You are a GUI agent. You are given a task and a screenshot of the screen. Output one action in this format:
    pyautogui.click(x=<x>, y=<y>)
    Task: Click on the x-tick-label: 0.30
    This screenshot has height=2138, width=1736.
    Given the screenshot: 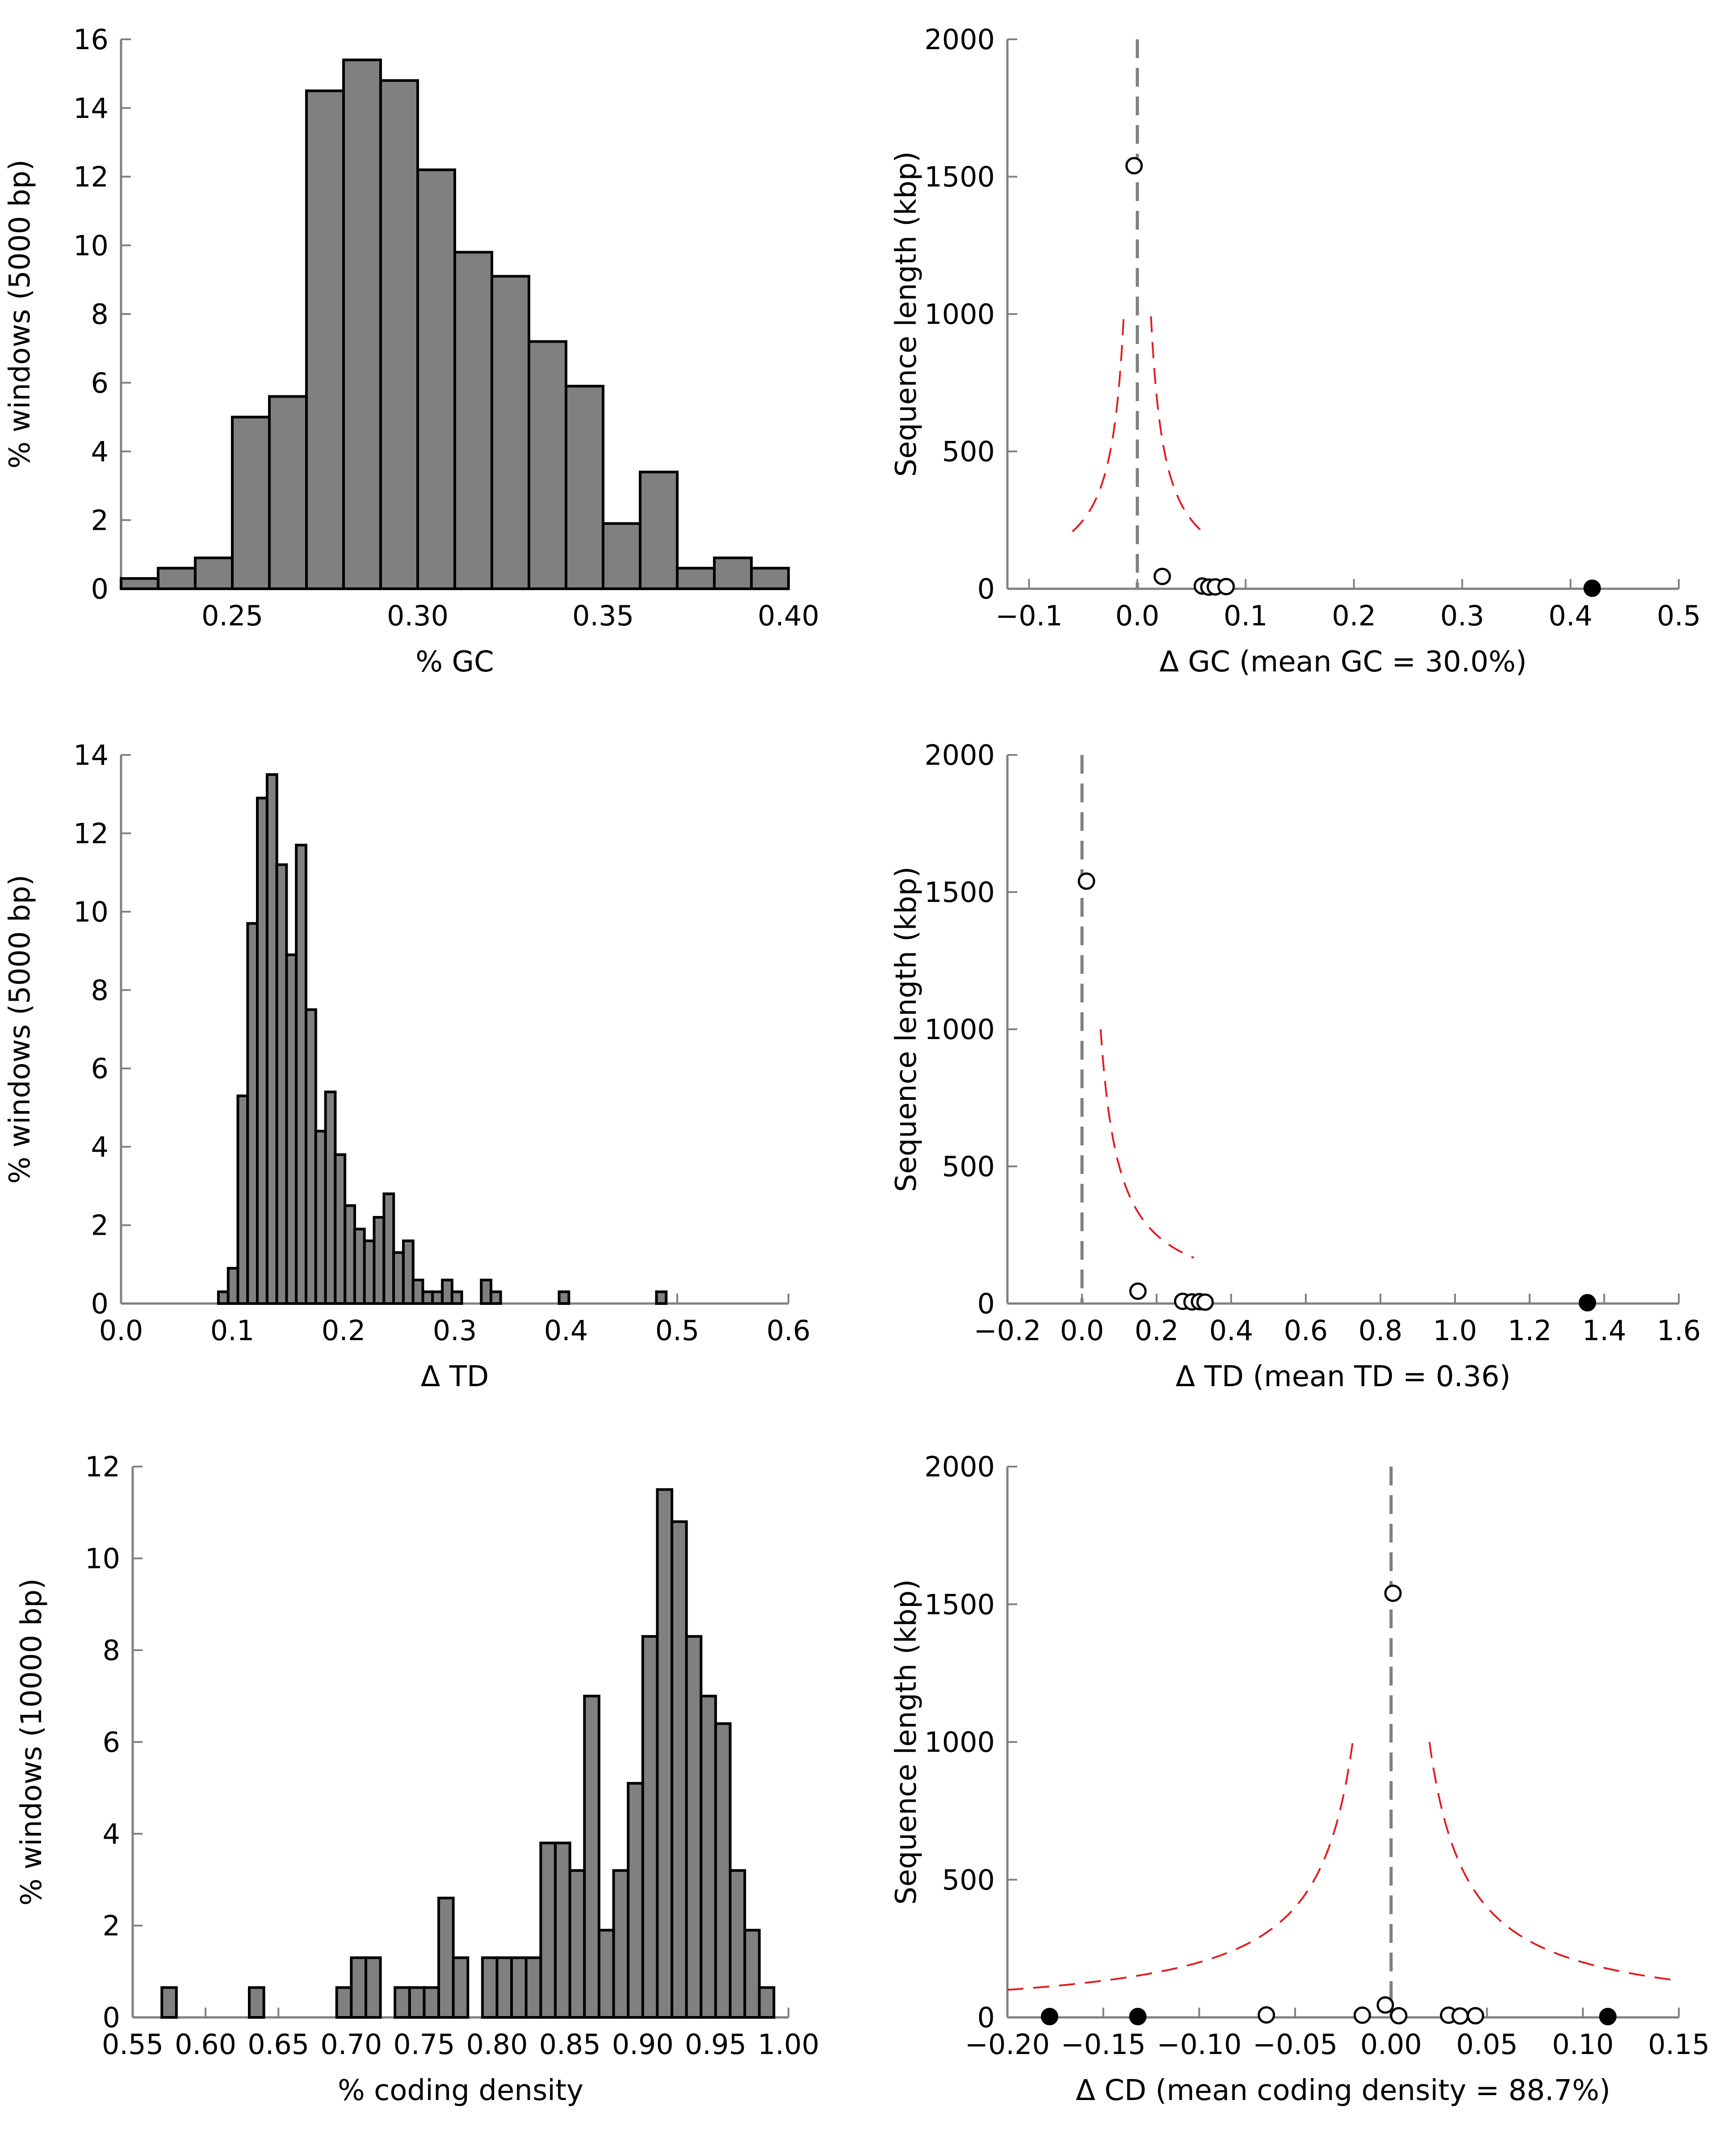 What is the action you would take?
    pyautogui.click(x=418, y=615)
    